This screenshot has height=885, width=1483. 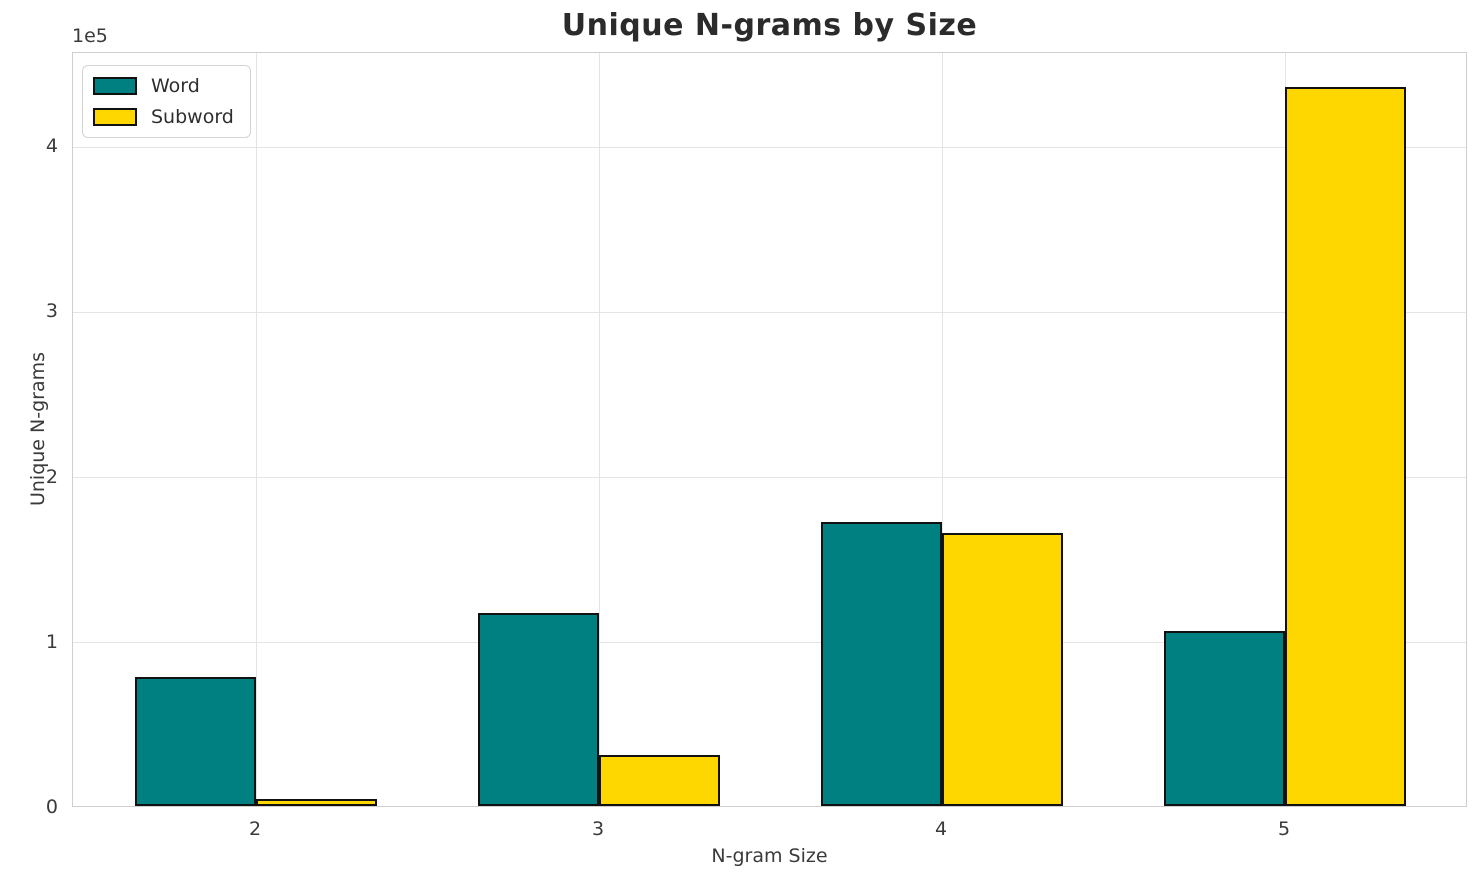 I want to click on y-axis-offset-label: 1e5, so click(x=90, y=36).